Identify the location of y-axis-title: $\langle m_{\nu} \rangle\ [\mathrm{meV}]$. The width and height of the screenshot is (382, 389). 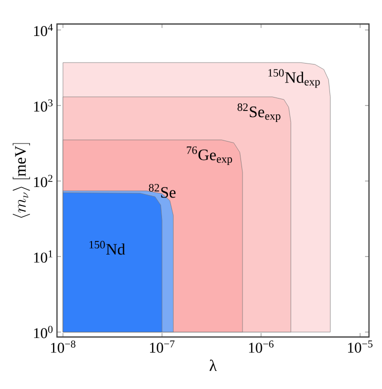
(21, 180).